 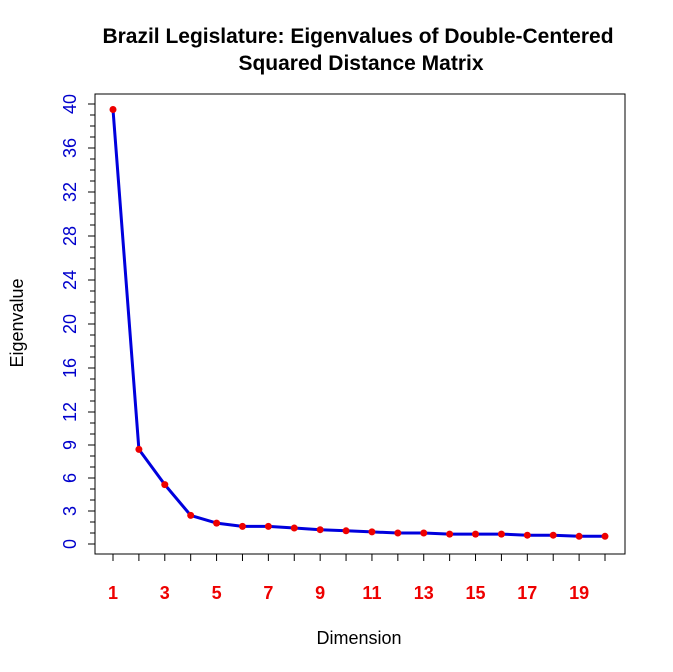 What do you see at coordinates (70, 511) in the screenshot?
I see `y-tick-label: 3` at bounding box center [70, 511].